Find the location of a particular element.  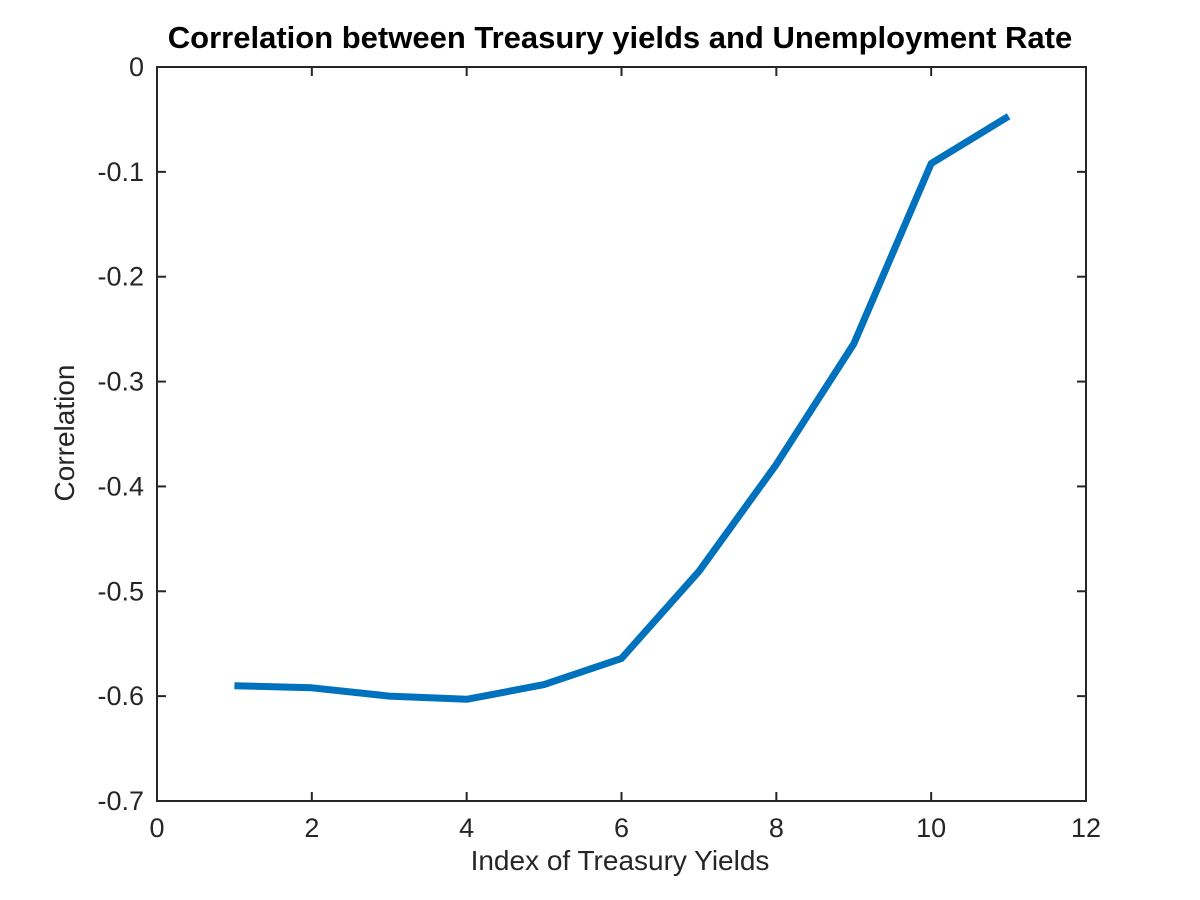

x-axis-label: Index of Treasury Yields is located at coordinates (620, 860).